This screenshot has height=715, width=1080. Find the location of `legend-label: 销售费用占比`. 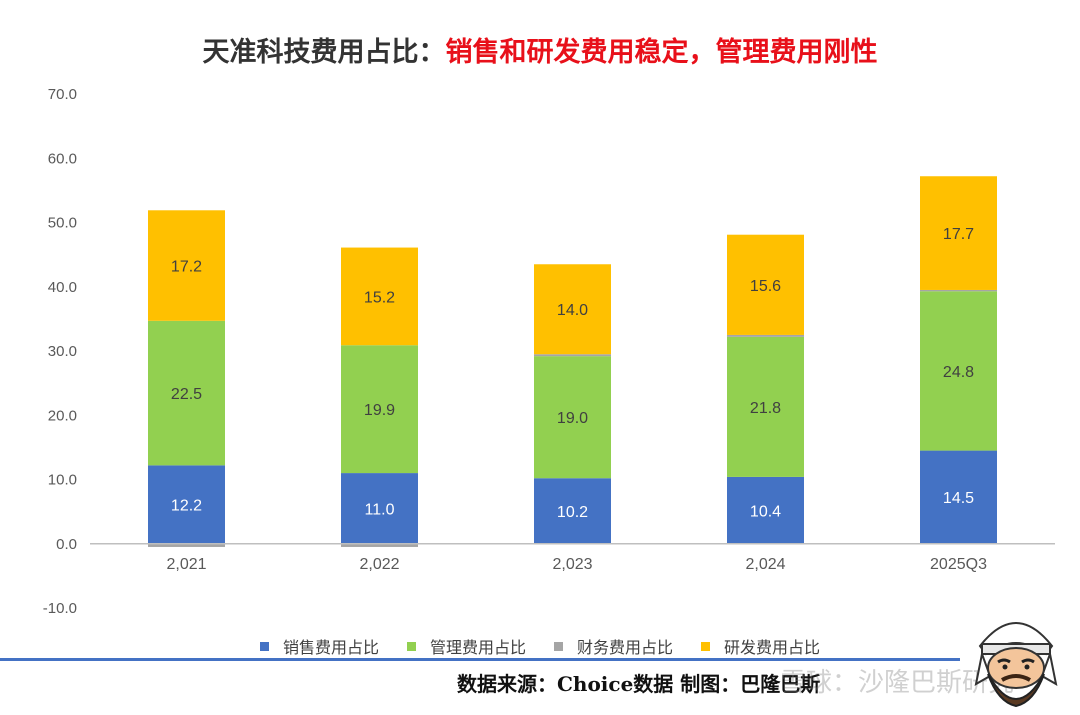

legend-label: 销售费用占比 is located at coordinates (330, 647).